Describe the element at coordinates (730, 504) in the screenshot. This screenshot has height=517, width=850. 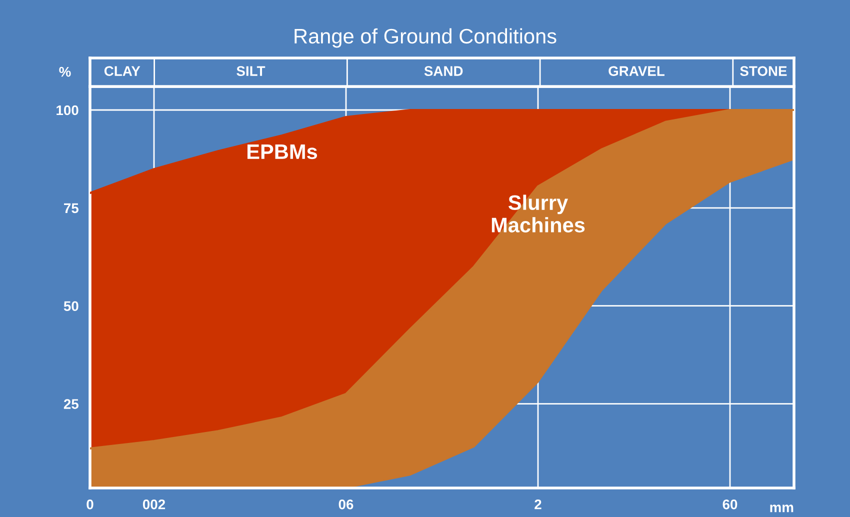
I see `x-tick-label: 60` at that location.